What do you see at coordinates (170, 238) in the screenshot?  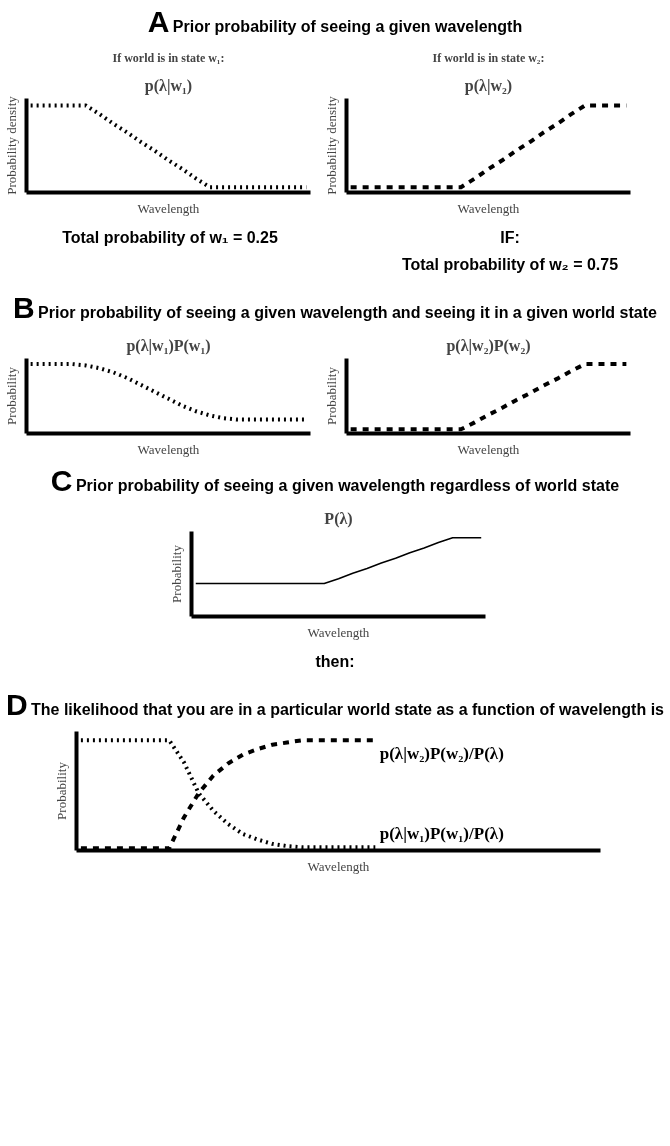 I see `text: Total probability of w₁ = 0.25` at bounding box center [170, 238].